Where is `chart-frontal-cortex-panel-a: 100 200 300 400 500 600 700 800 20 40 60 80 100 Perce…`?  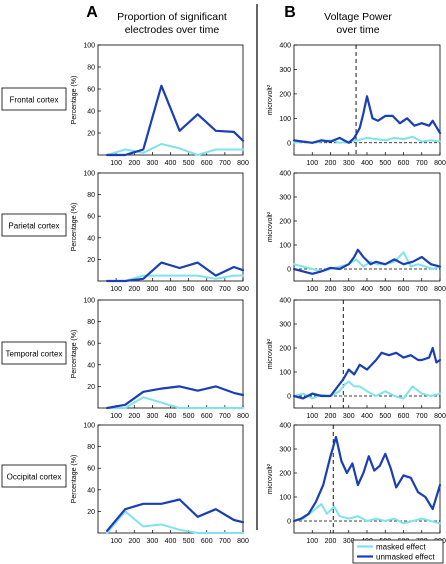 chart-frontal-cortex-panel-a: 100 200 300 400 500 600 700 800 20 40 60 80 100 Perce… is located at coordinates (160, 105).